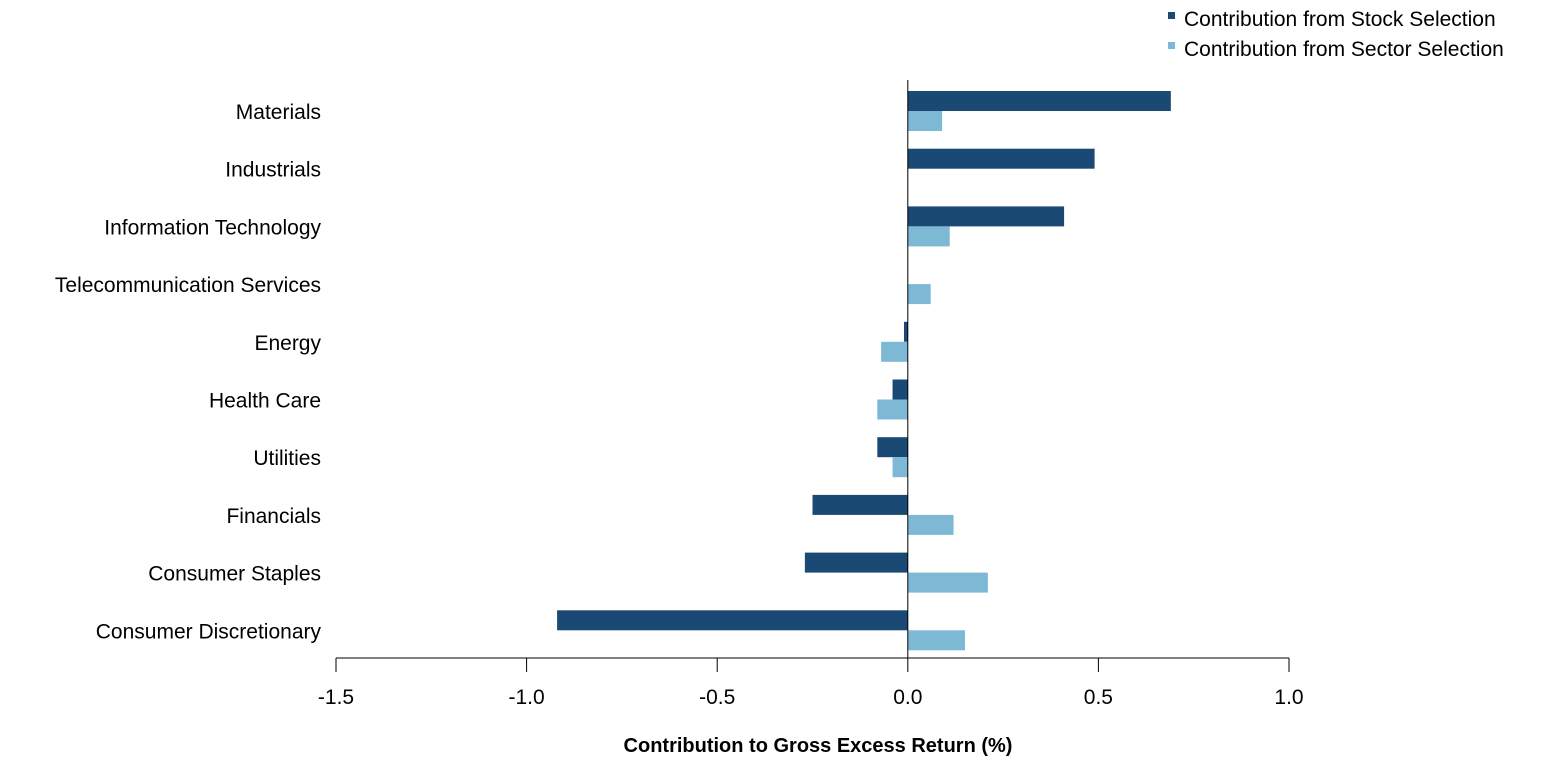 The width and height of the screenshot is (1561, 758). Describe the element at coordinates (905, 331) in the screenshot. I see `bar-energy-stock-selection` at that location.